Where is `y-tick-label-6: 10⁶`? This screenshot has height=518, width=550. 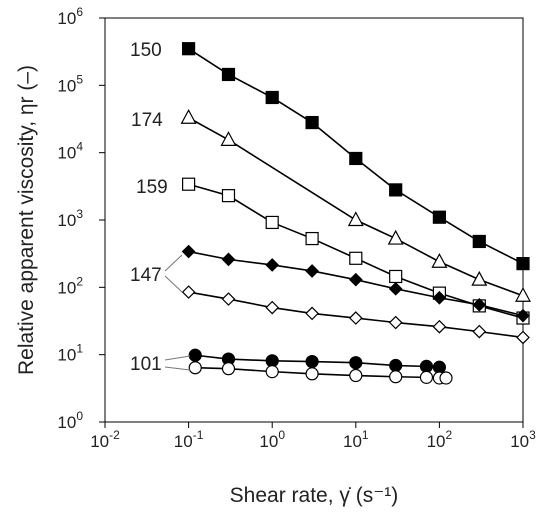
y-tick-label-6: 10⁶ is located at coordinates (70, 16).